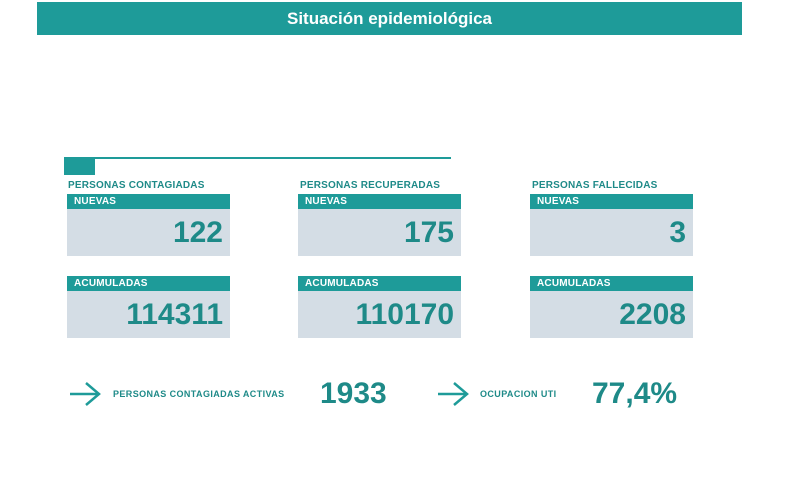 The width and height of the screenshot is (801, 501). Describe the element at coordinates (370, 185) in the screenshot. I see `recuperadas-title: PERSONAS RECUPERADAS` at that location.